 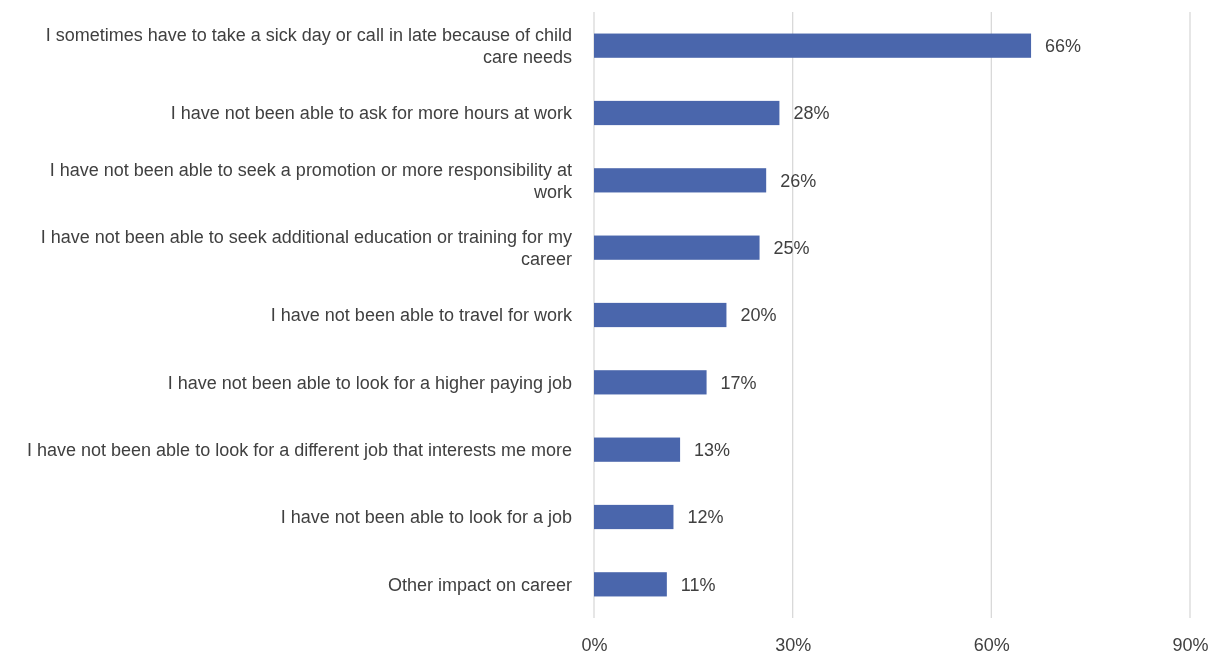 I want to click on data-label: 20%, so click(x=758, y=315).